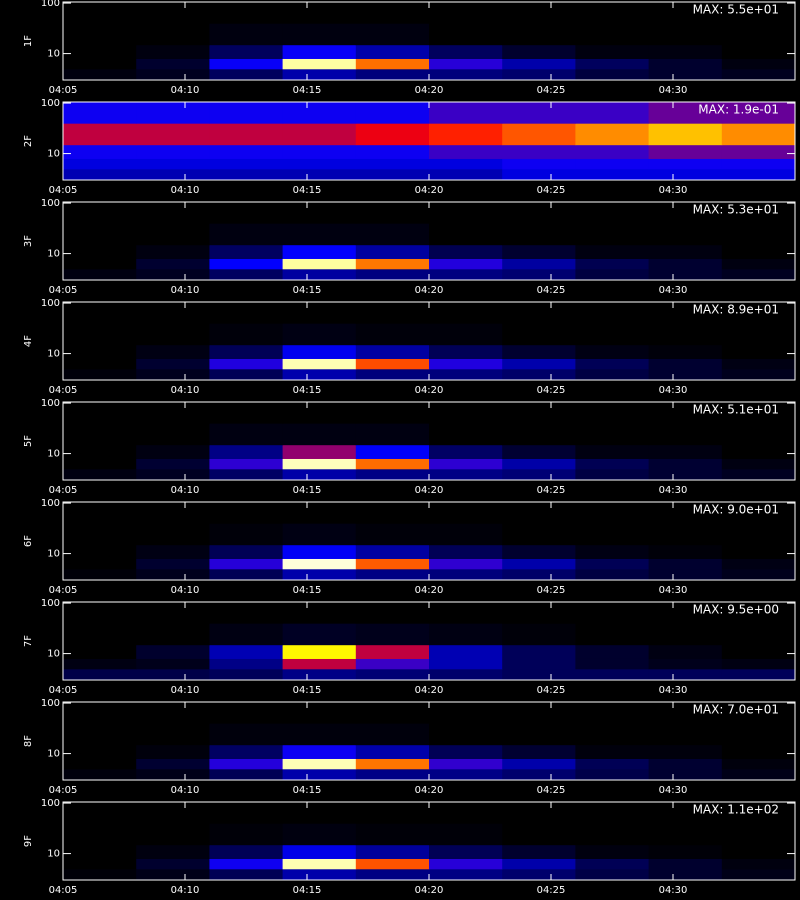 The width and height of the screenshot is (800, 900). Describe the element at coordinates (736, 710) in the screenshot. I see `annotation: MAX: 7.0e+01` at that location.